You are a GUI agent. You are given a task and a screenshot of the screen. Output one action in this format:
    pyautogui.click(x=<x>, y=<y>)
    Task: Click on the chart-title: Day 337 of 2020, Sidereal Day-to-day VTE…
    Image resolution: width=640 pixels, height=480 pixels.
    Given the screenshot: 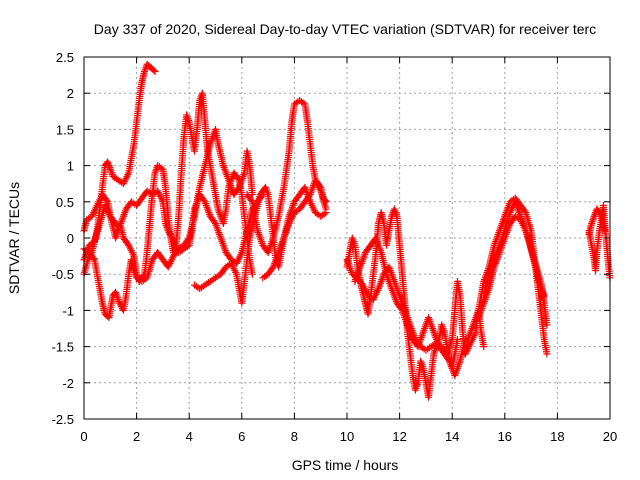 What is the action you would take?
    pyautogui.click(x=345, y=29)
    